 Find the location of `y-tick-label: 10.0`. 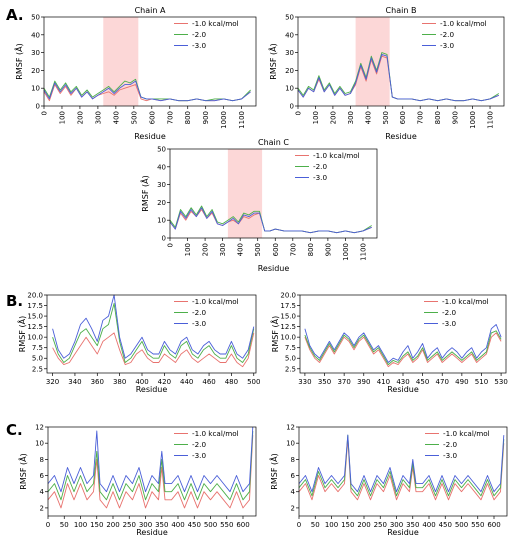

y-tick-label: 10.0 is located at coordinates (288, 338).